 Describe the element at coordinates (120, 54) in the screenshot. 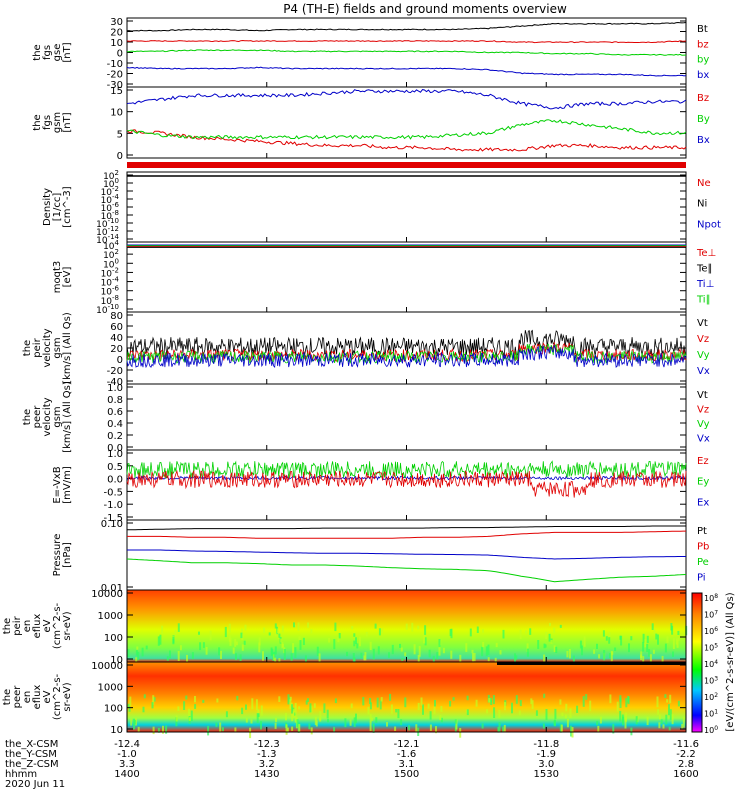

I see `y-tick-label: 0` at that location.